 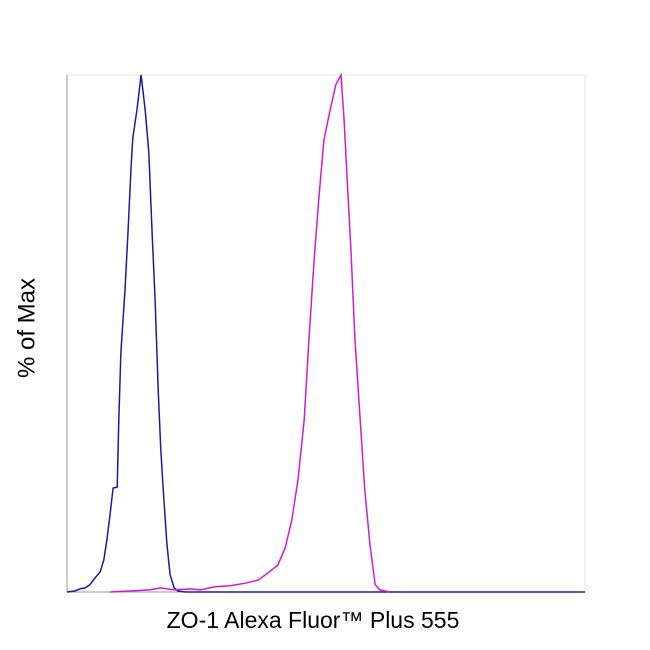 I want to click on x-axis-label: ZO-1 Alexa Fluor™ Plus 555, so click(x=313, y=620).